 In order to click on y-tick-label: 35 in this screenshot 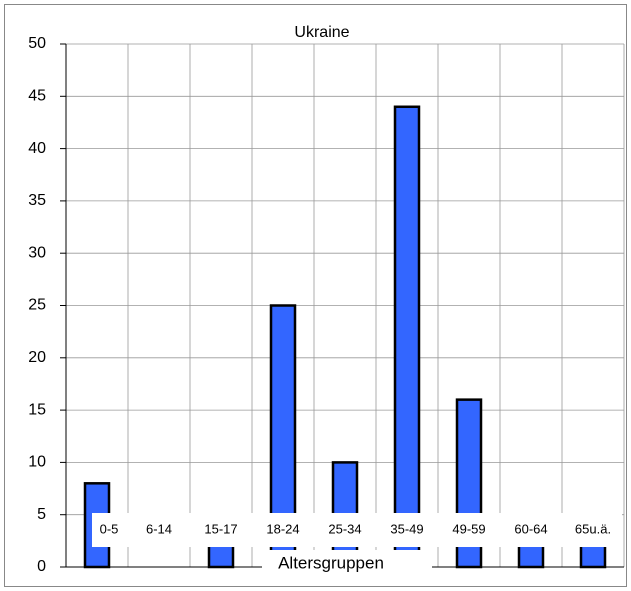, I will do `click(37, 200)`.